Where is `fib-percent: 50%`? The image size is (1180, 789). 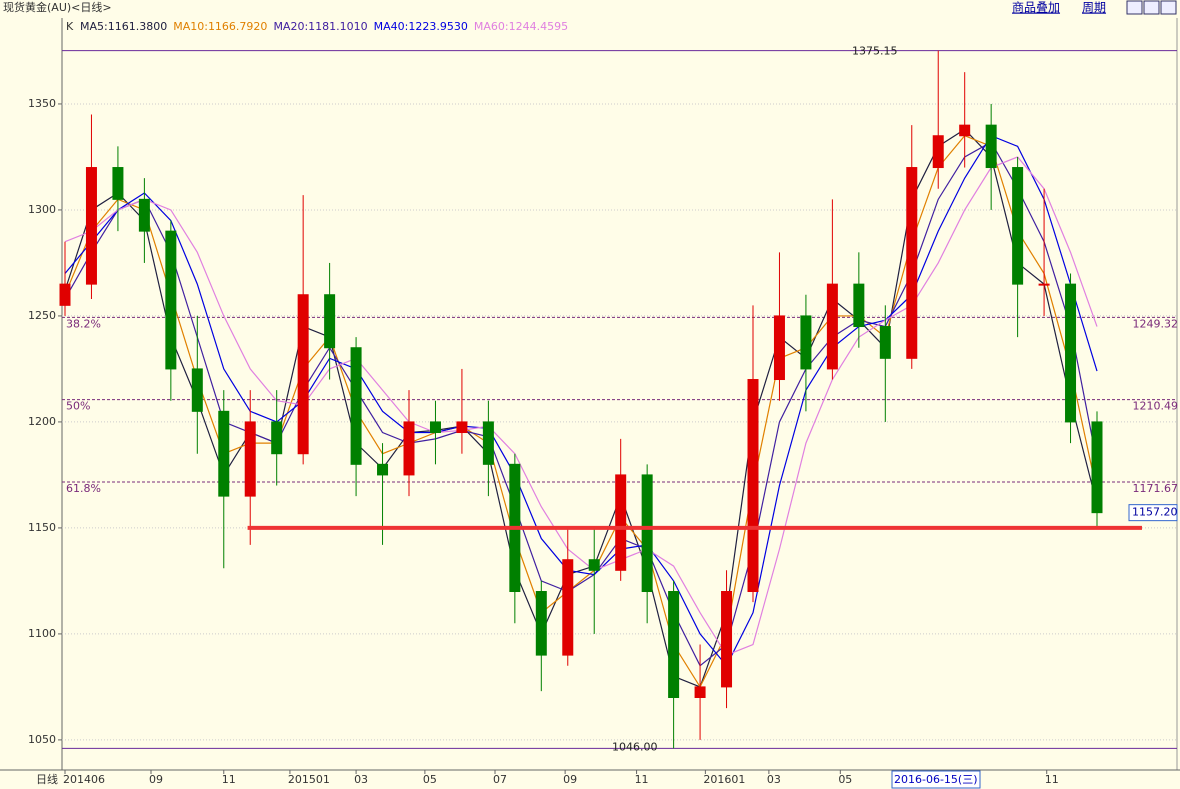 fib-percent: 50% is located at coordinates (78, 406).